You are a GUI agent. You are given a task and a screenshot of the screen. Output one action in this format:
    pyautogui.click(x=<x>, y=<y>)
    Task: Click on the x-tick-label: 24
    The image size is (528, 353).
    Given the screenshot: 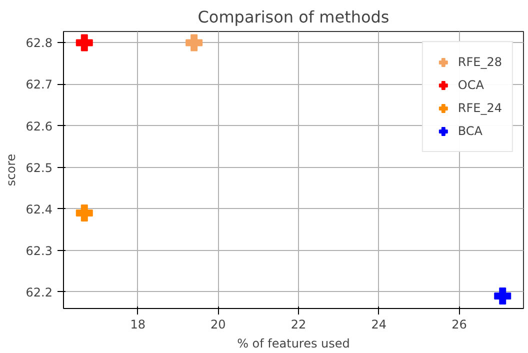 What is the action you would take?
    pyautogui.click(x=379, y=325)
    